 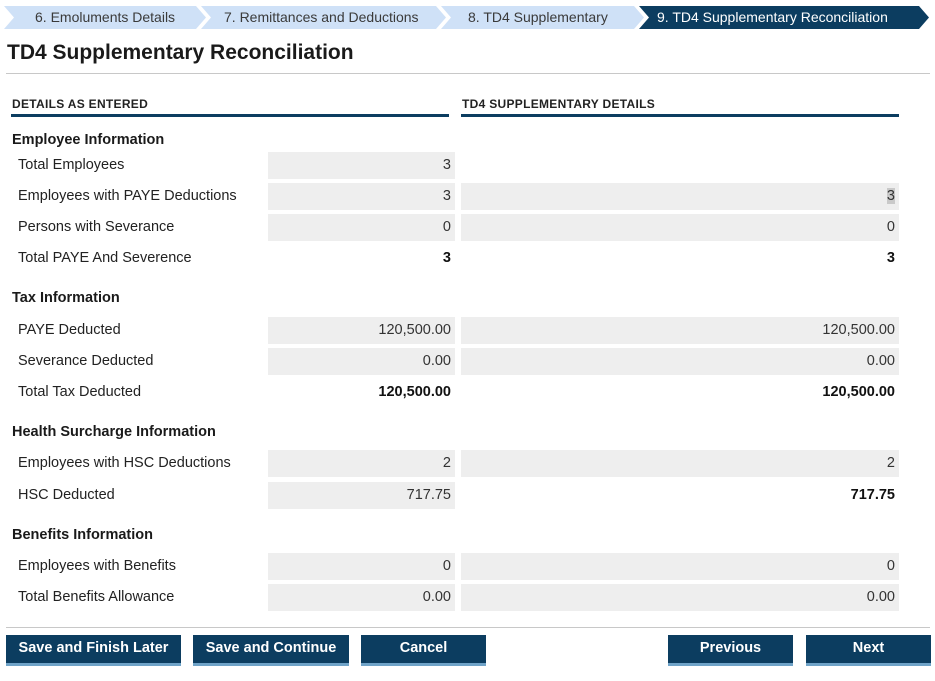 I want to click on column-rule-supplementary, so click(x=680, y=115).